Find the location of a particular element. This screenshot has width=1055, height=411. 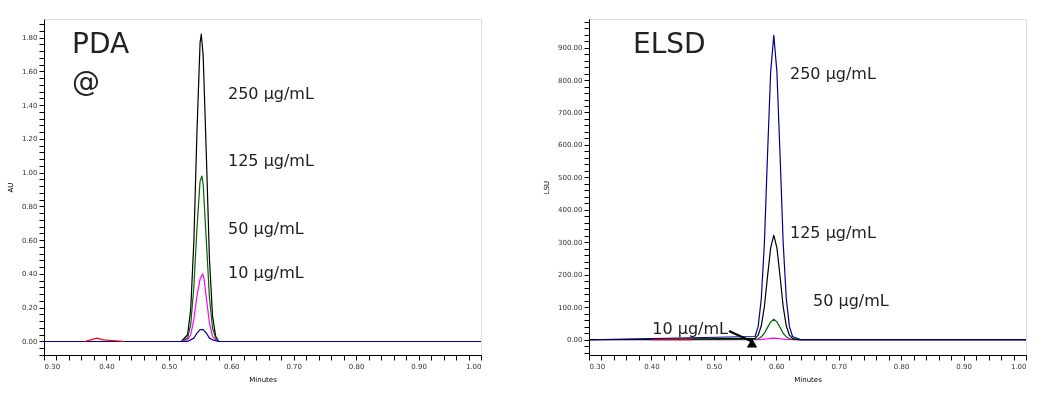

chart-title: PDA is located at coordinates (101, 43).